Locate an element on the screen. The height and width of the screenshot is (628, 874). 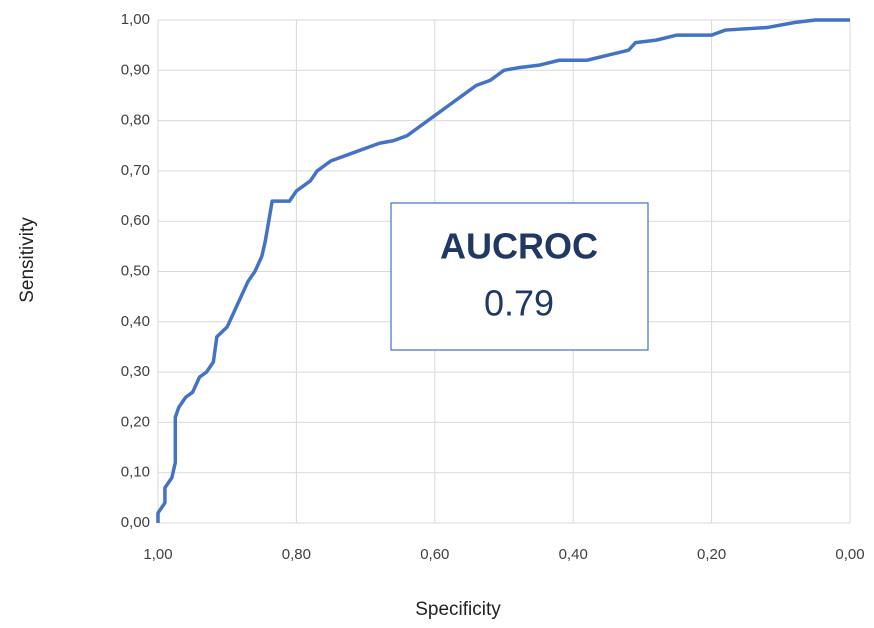
y-tick-label: 1,00 is located at coordinates (135, 19).